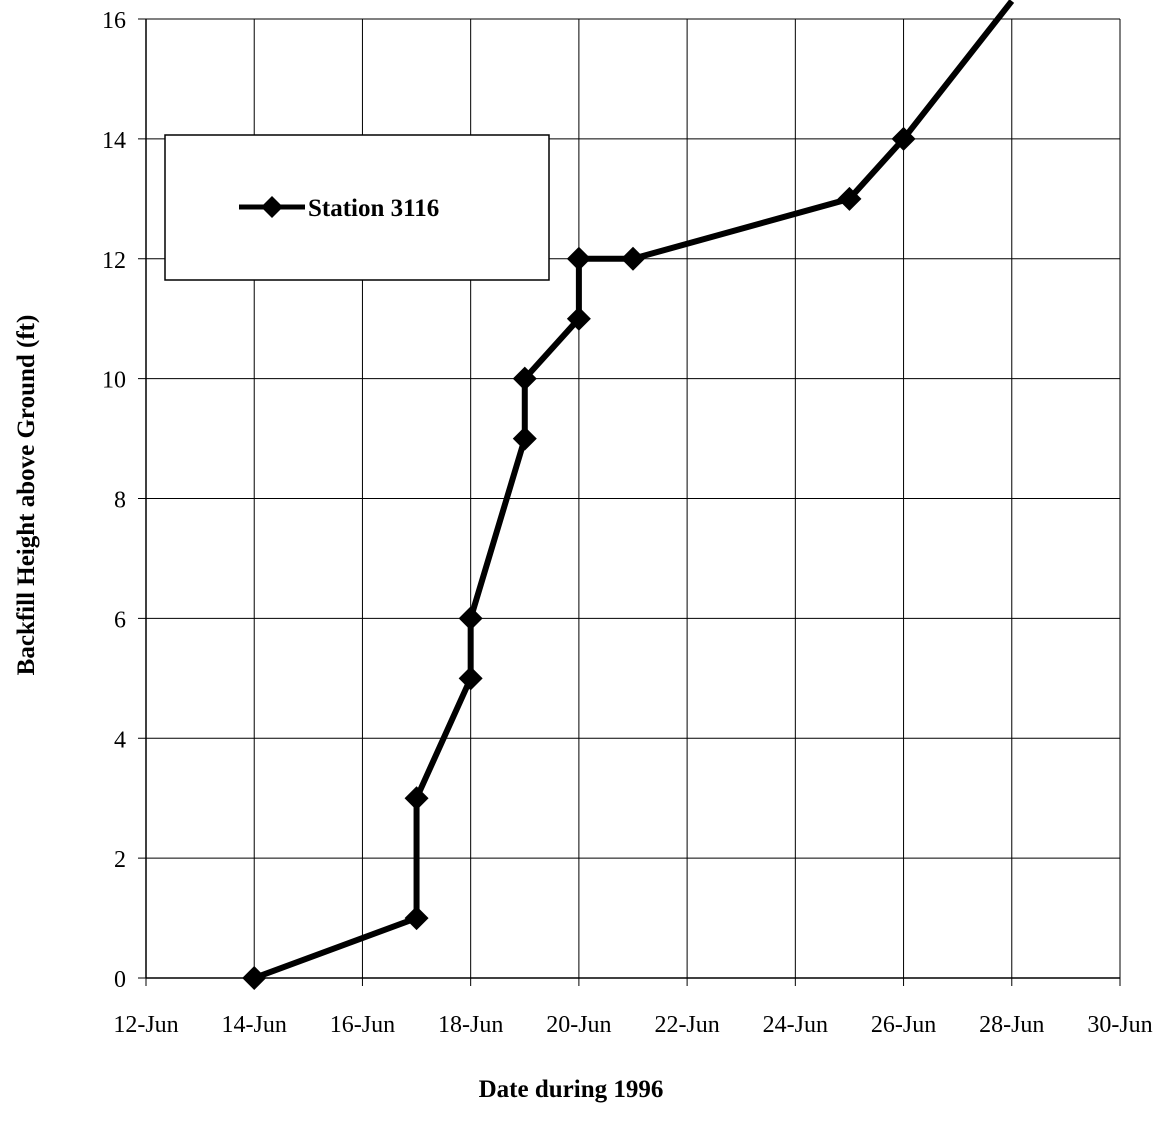  What do you see at coordinates (26, 495) in the screenshot?
I see `y-axis-title: Backfill Height above Ground (ft)` at bounding box center [26, 495].